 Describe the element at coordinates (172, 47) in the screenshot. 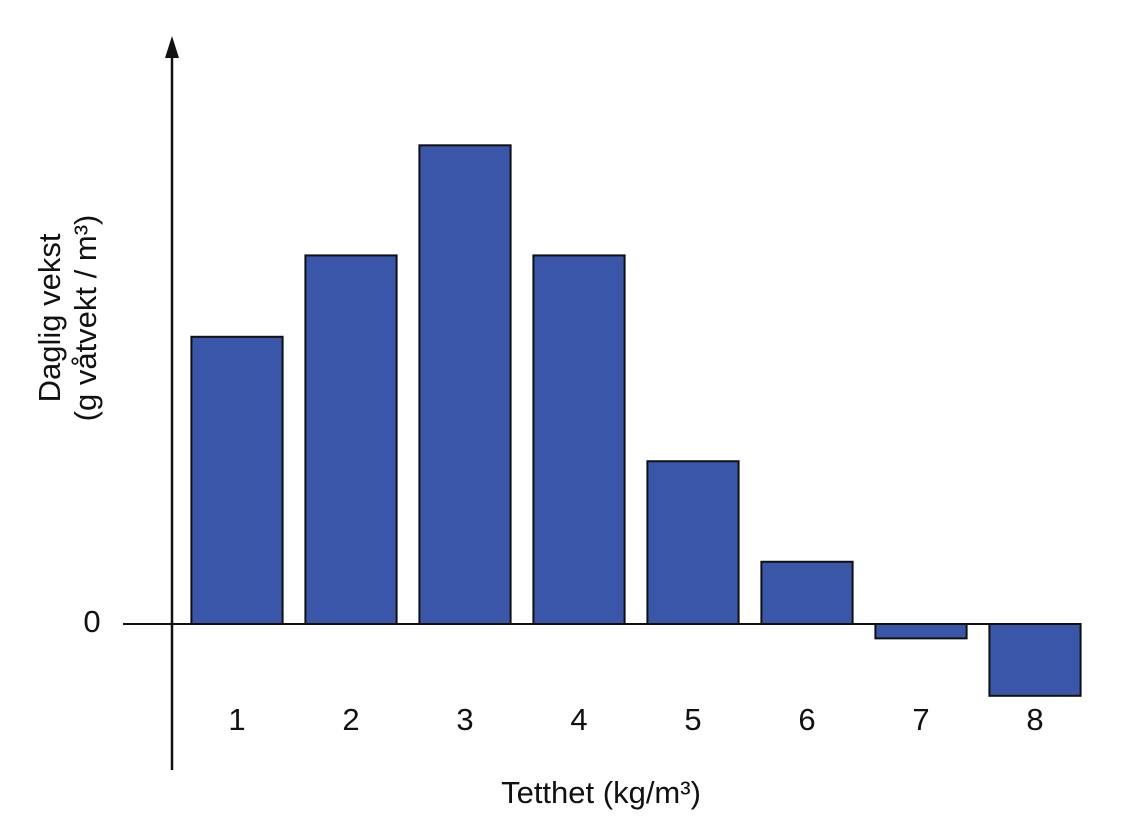

I see `y-axis-arrow` at that location.